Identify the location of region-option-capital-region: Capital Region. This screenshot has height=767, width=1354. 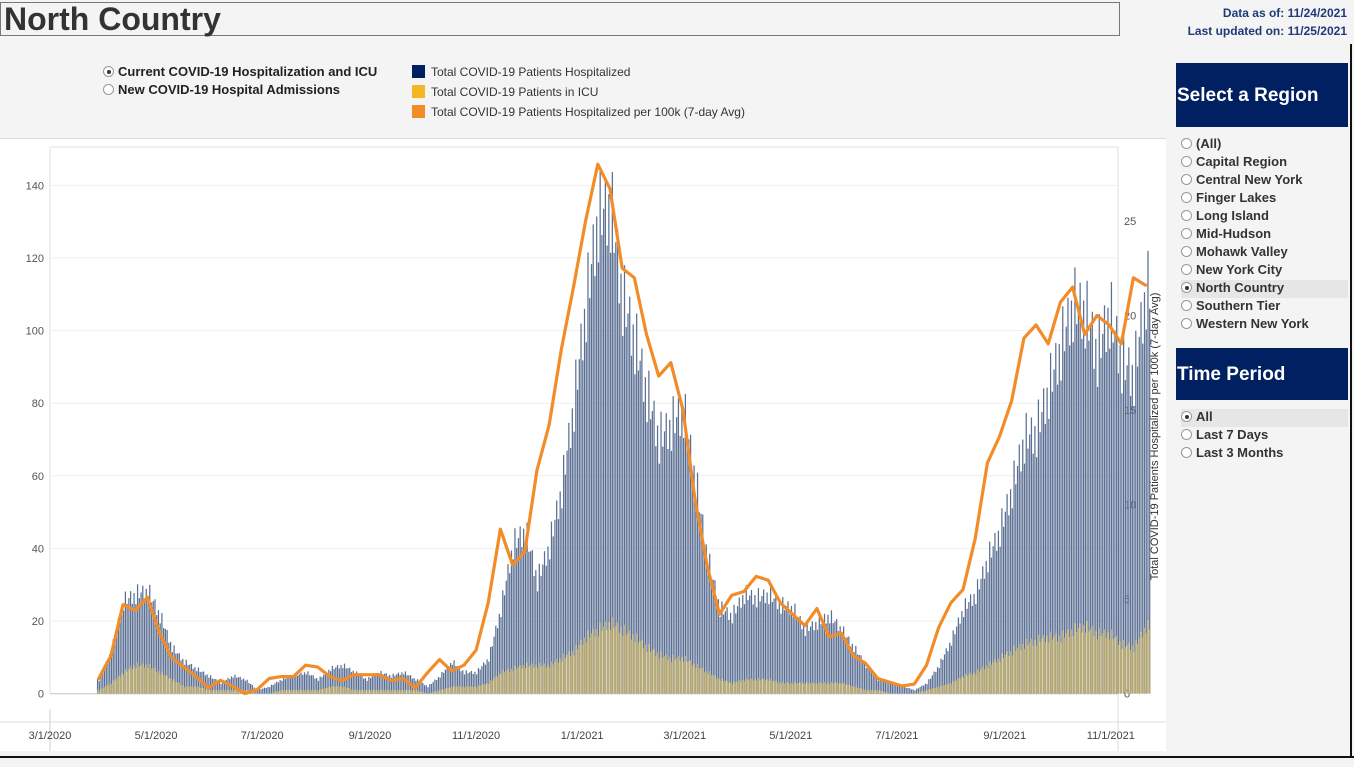
(1264, 163).